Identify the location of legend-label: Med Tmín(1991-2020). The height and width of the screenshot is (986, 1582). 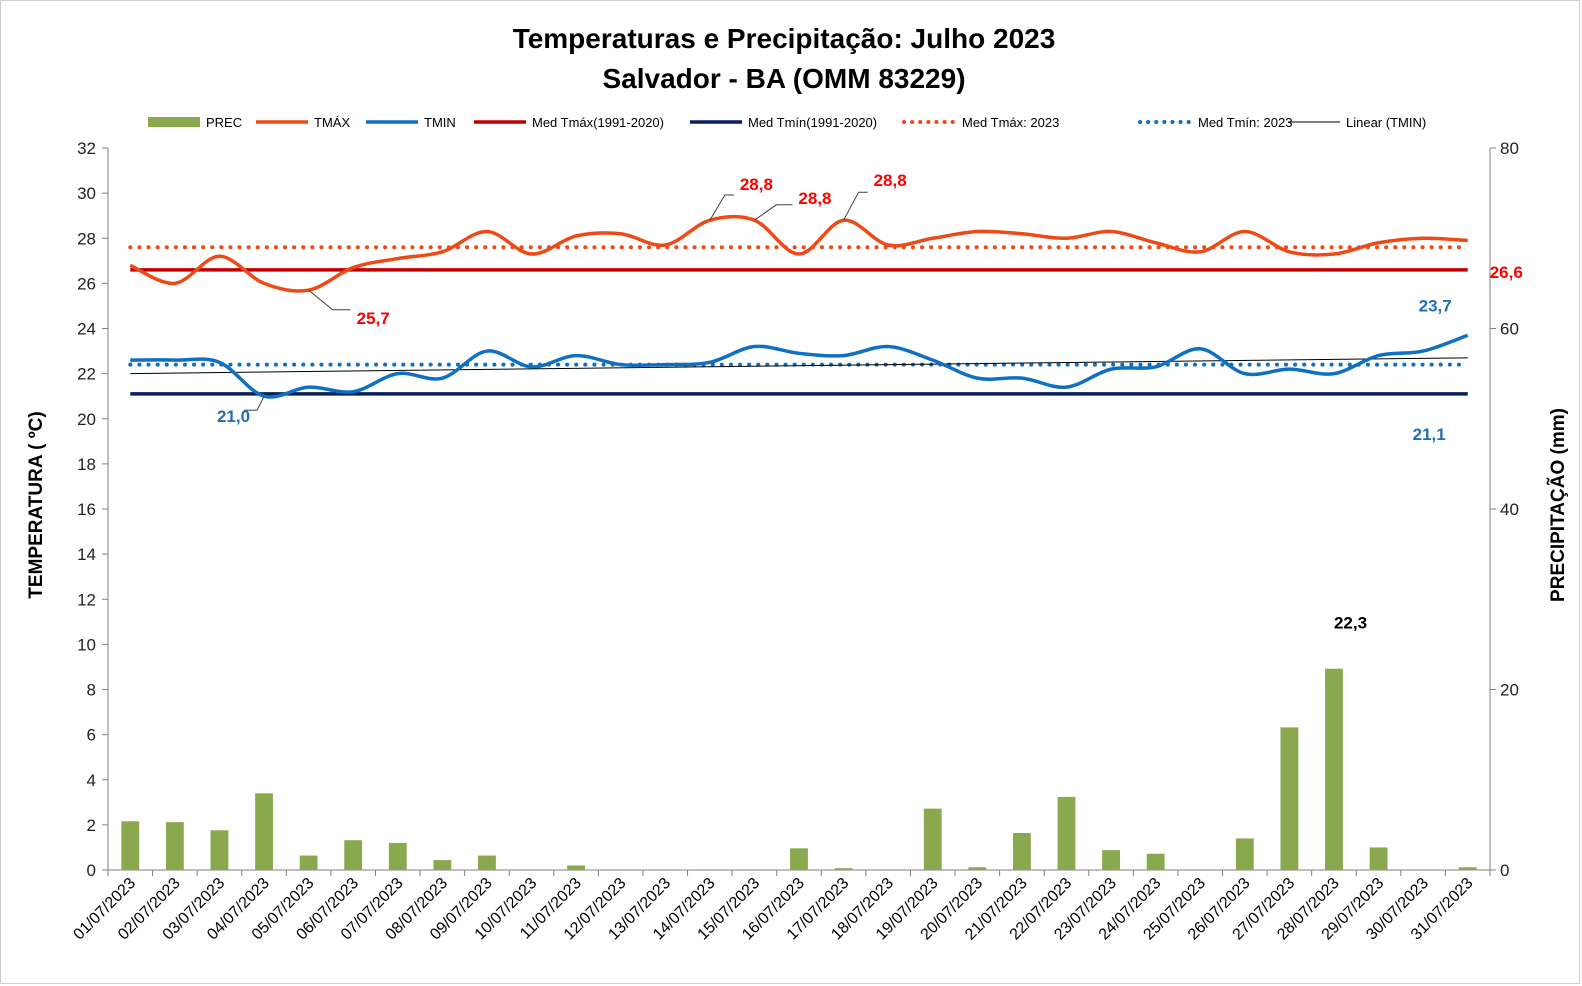
(812, 122).